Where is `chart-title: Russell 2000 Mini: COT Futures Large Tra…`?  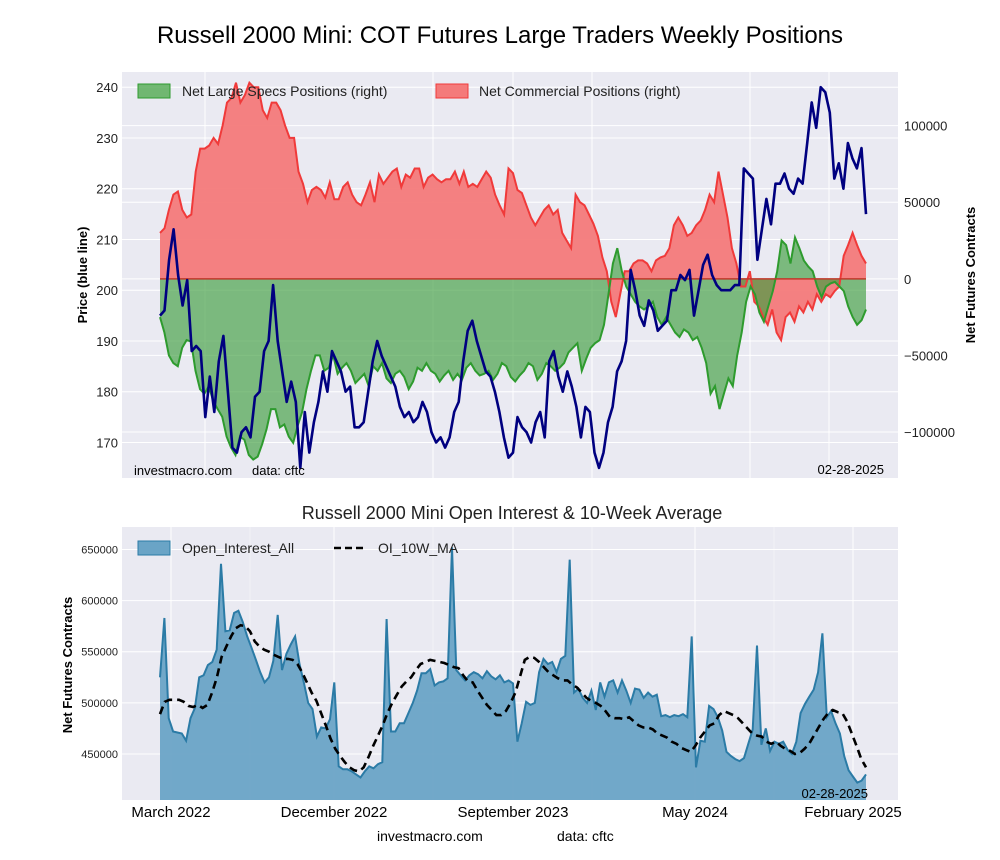
chart-title: Russell 2000 Mini: COT Futures Large Tra… is located at coordinates (500, 35).